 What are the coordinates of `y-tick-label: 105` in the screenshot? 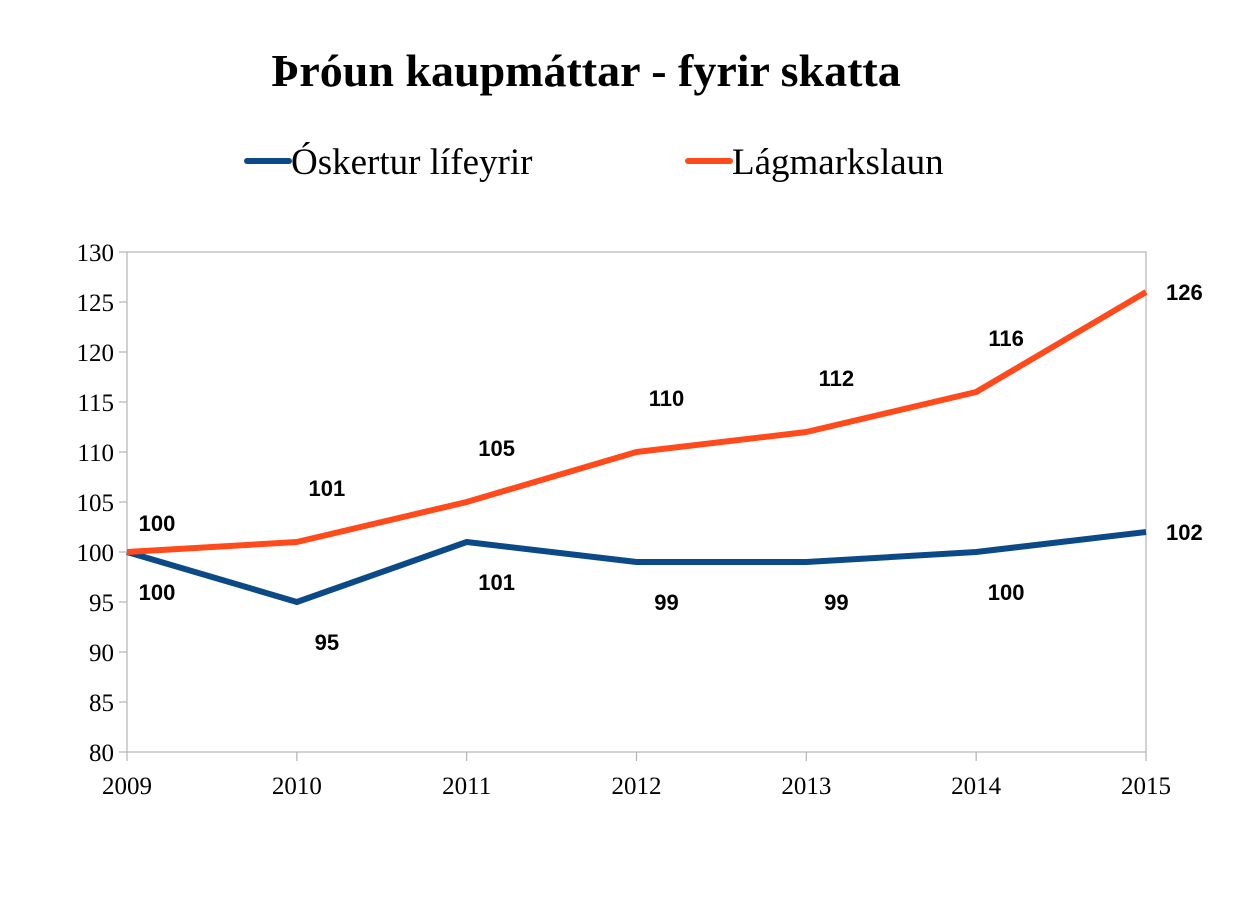 It's located at (96, 503).